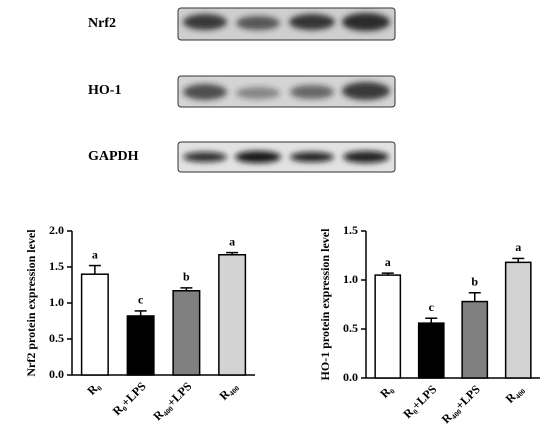 The image size is (550, 434). I want to click on y-axis-label: Nrf2 protein expression level, so click(31, 303).